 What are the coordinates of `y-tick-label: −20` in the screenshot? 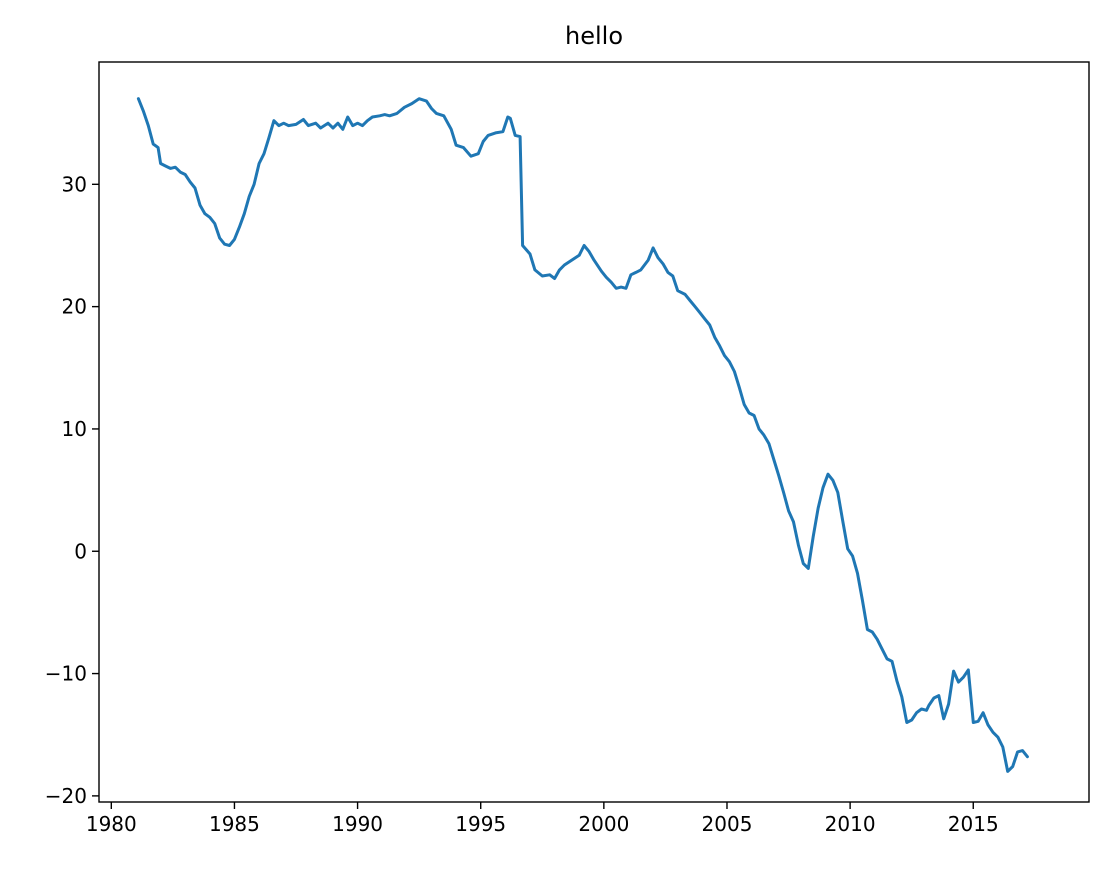 It's located at (66, 796).